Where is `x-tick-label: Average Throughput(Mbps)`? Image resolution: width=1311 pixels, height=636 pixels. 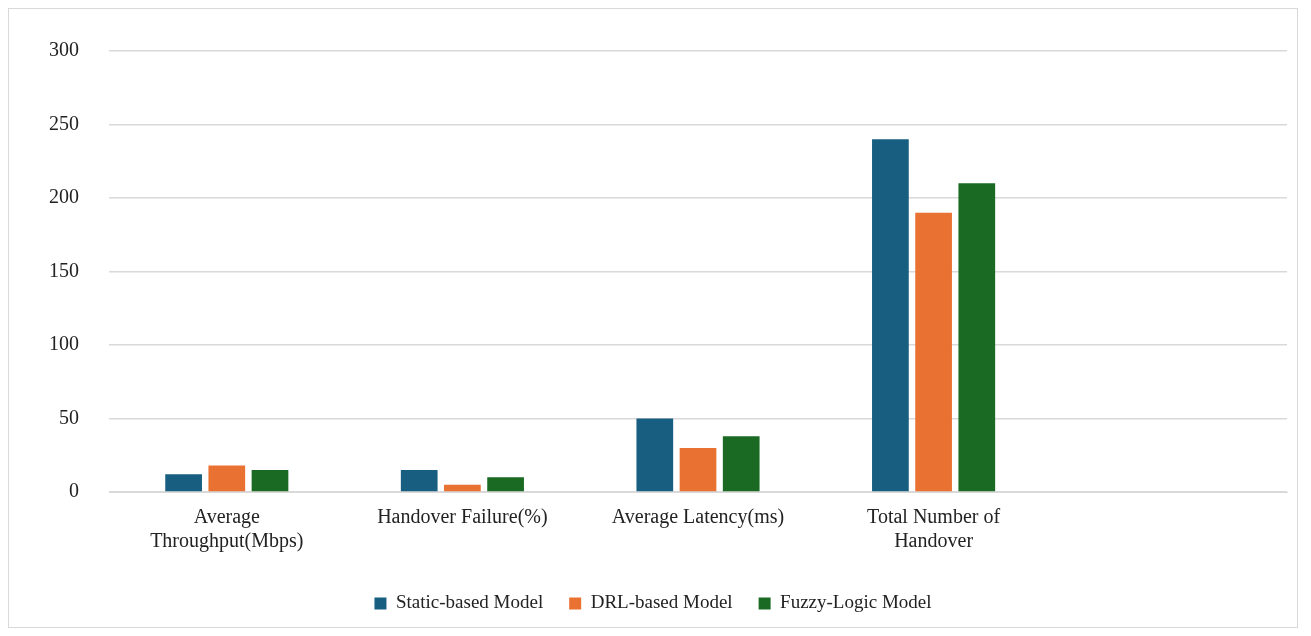
x-tick-label: Average Throughput(Mbps) is located at coordinates (227, 529).